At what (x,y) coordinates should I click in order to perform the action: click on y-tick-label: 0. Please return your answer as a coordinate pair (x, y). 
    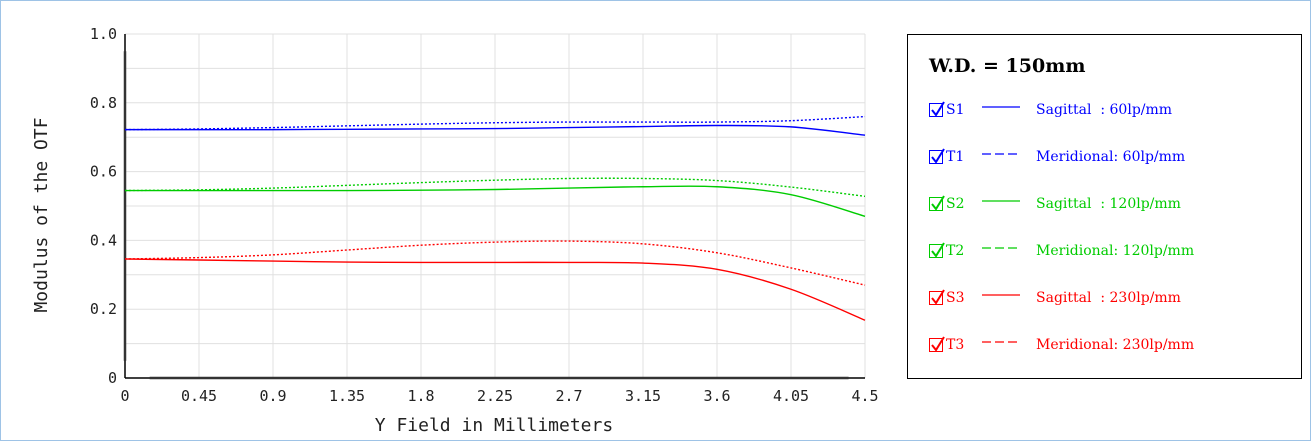
    Looking at the image, I should click on (112, 378).